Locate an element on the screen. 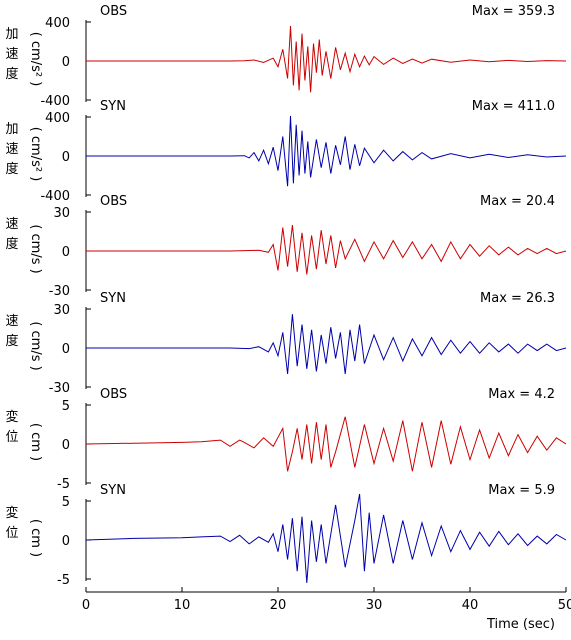  max-value-label: Max = 359.3 is located at coordinates (513, 11).